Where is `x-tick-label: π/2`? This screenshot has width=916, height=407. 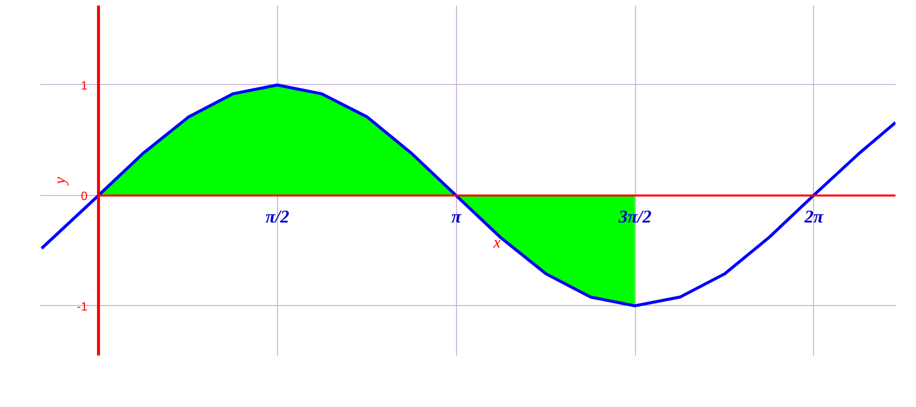 x-tick-label: π/2 is located at coordinates (277, 216).